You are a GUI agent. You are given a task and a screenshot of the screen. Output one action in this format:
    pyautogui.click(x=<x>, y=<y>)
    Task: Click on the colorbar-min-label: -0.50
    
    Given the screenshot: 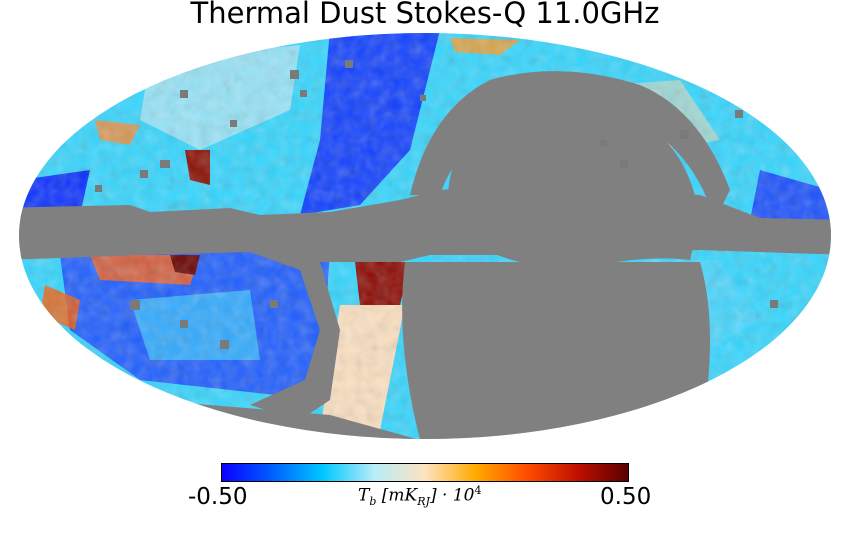 What is the action you would take?
    pyautogui.click(x=218, y=497)
    